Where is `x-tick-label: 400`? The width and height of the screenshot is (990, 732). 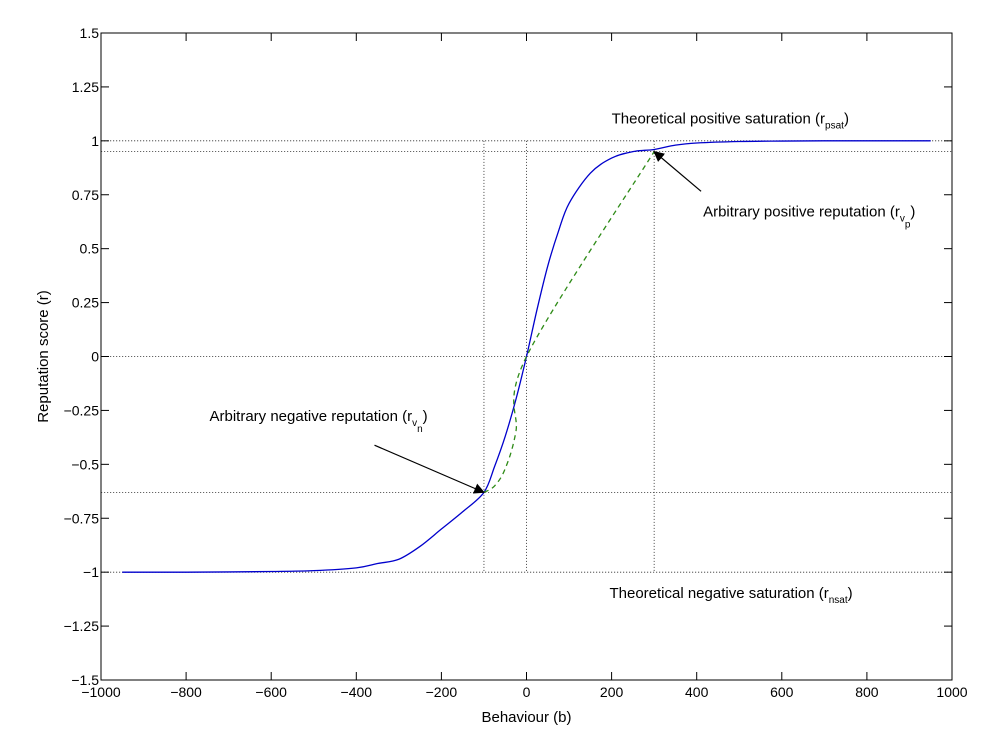 x-tick-label: 400 is located at coordinates (697, 692).